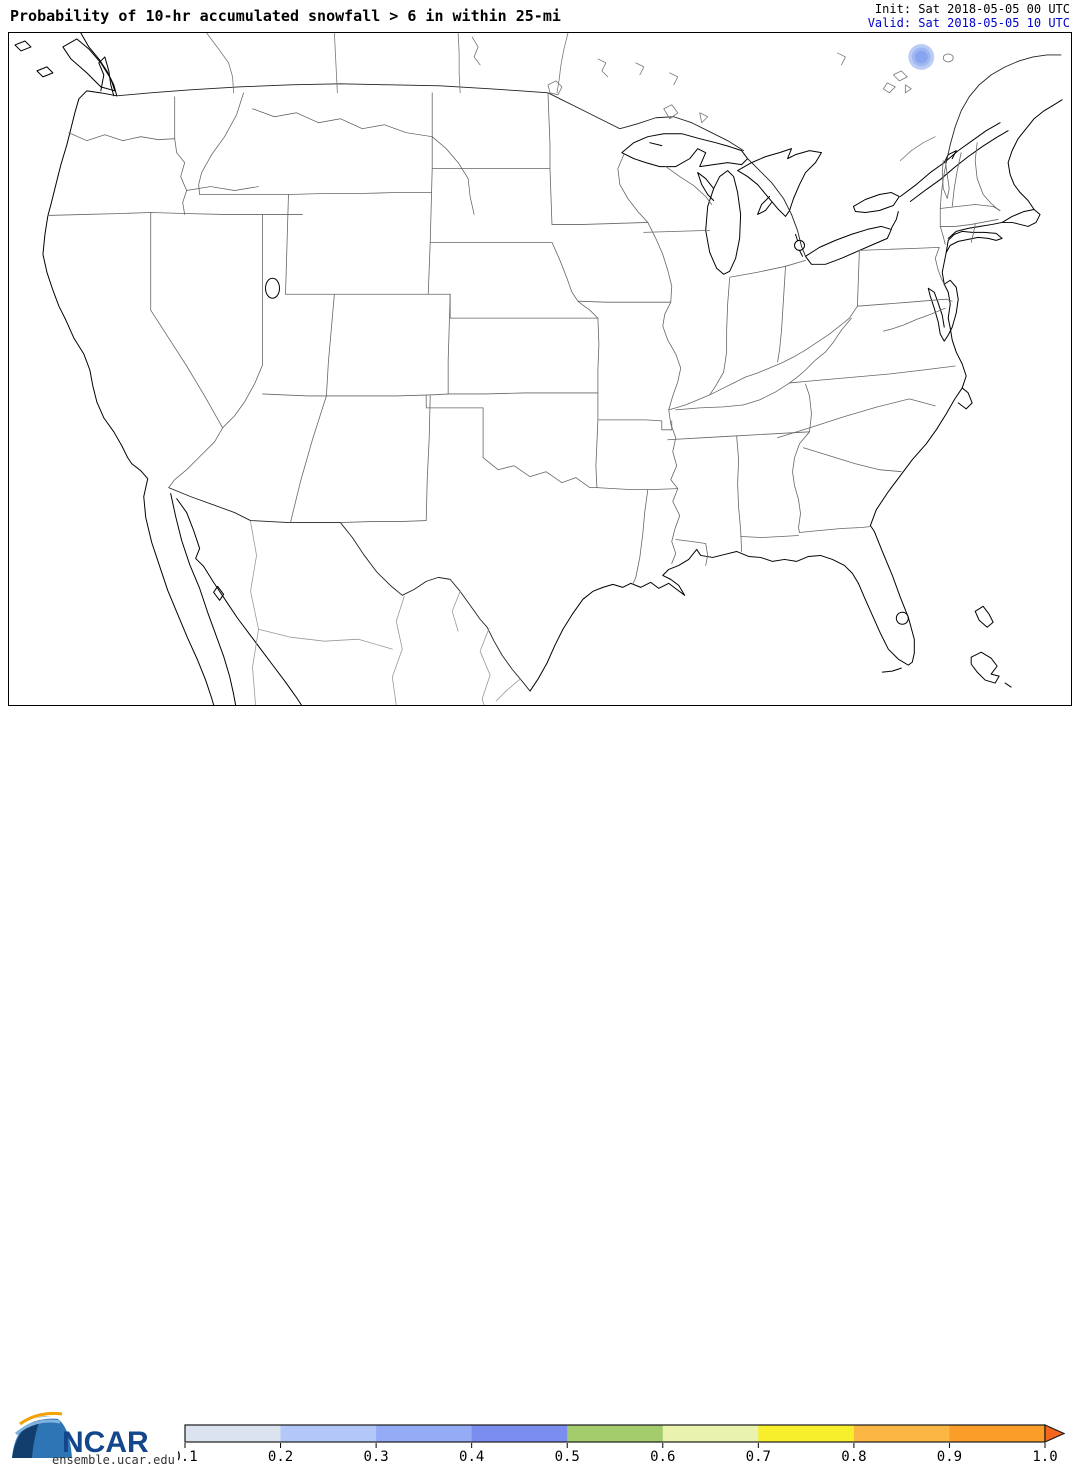  I want to click on rivers, so click(330, 161).